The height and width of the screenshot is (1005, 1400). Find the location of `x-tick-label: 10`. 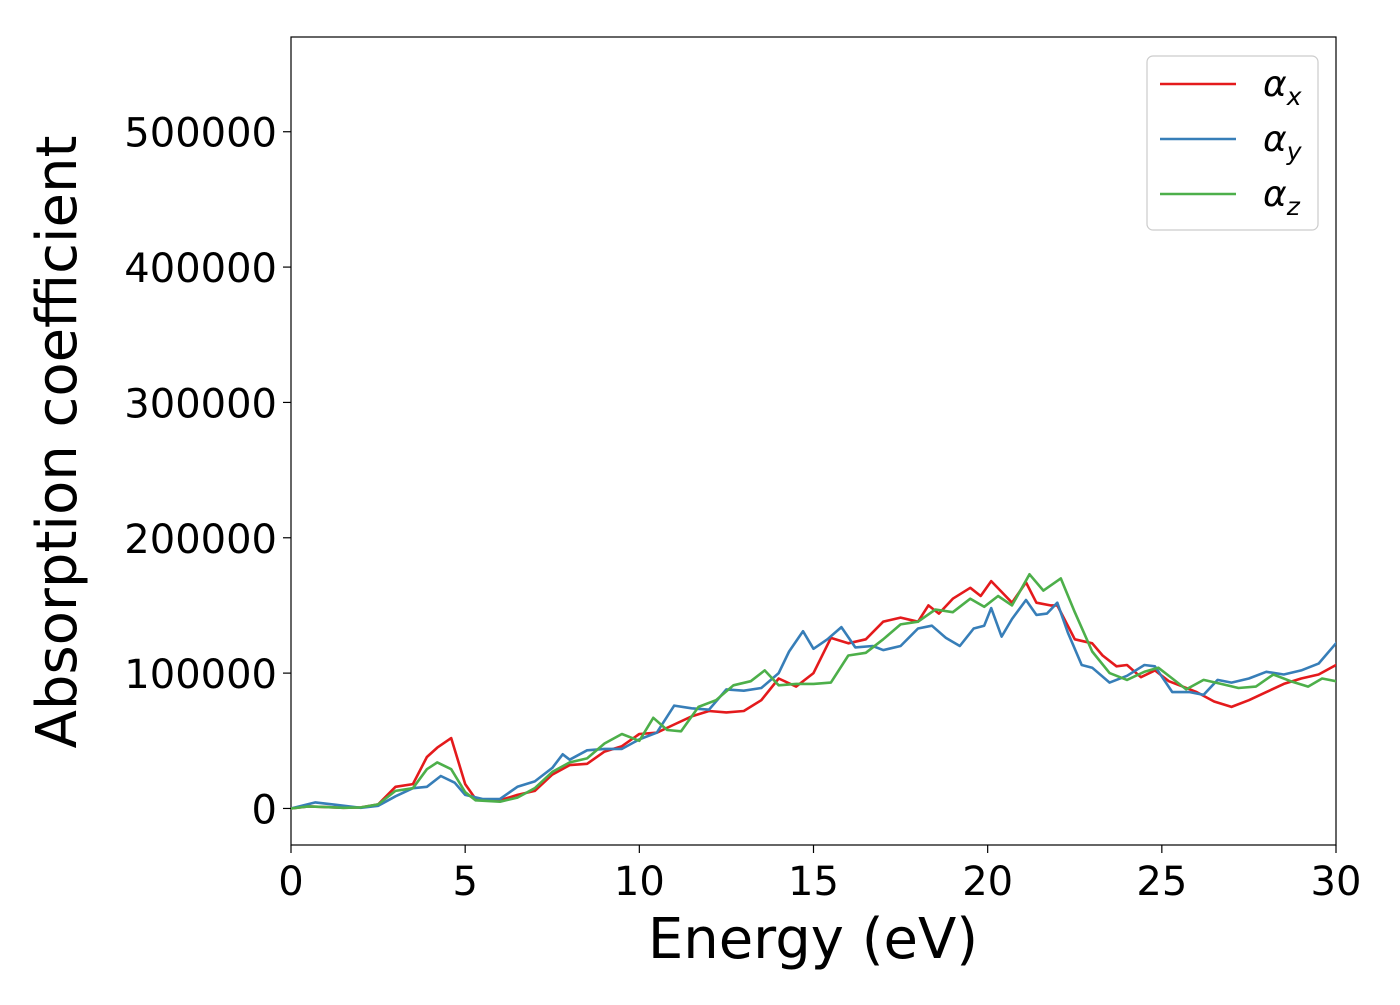

x-tick-label: 10 is located at coordinates (639, 882).